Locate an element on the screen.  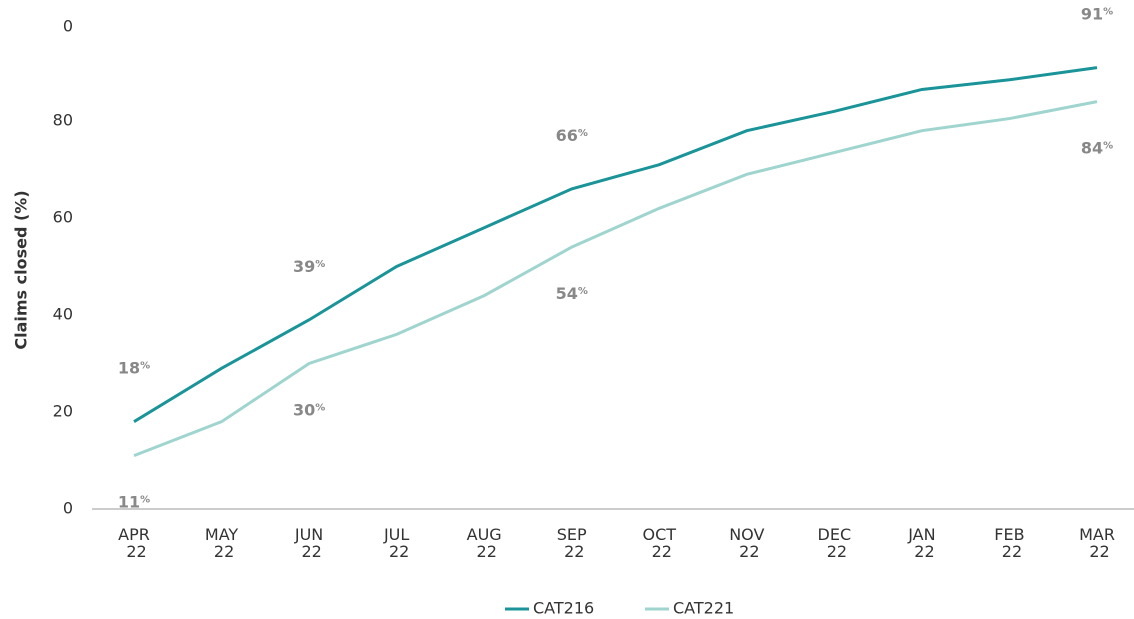
x-tick-label: JUN 22 is located at coordinates (308, 543).